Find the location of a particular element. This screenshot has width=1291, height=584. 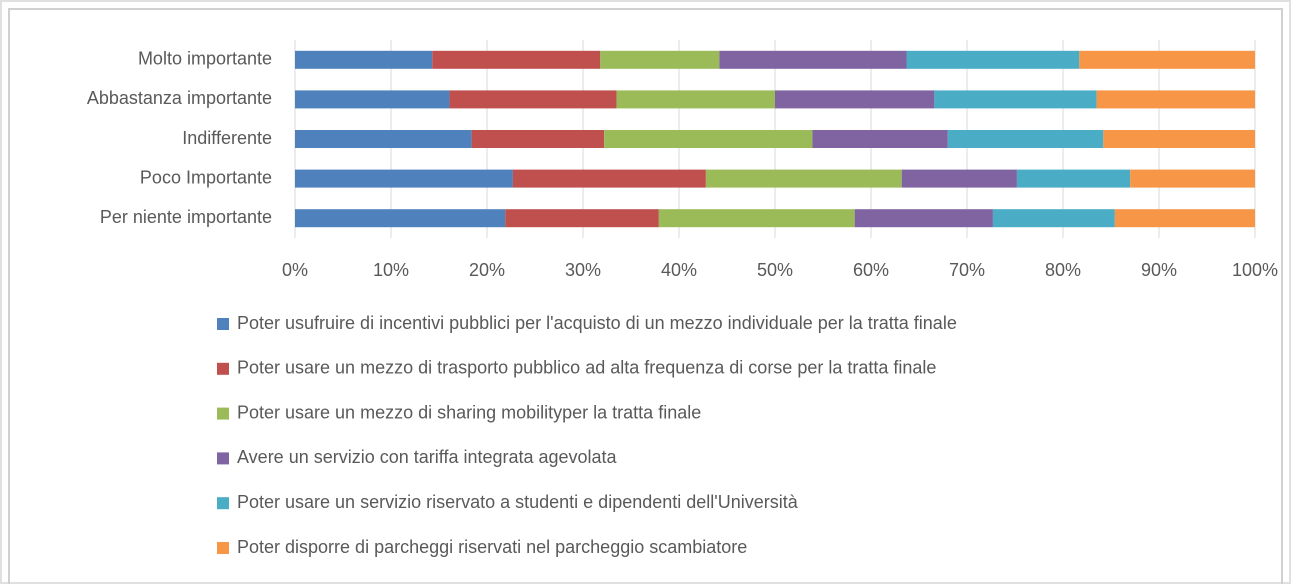

x-tick-label: 80% is located at coordinates (1063, 270).